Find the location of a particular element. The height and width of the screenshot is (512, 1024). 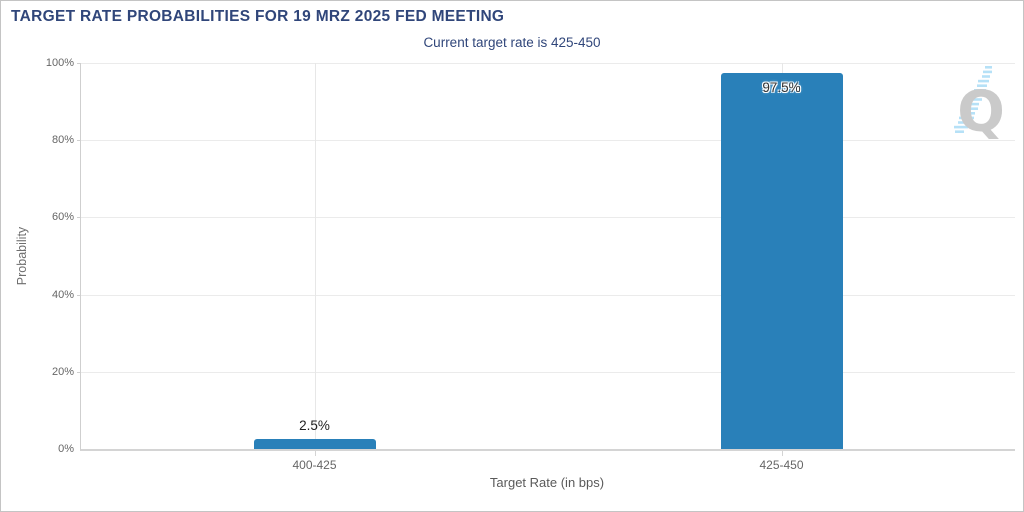

y-tick-label: 80% is located at coordinates (62, 140).